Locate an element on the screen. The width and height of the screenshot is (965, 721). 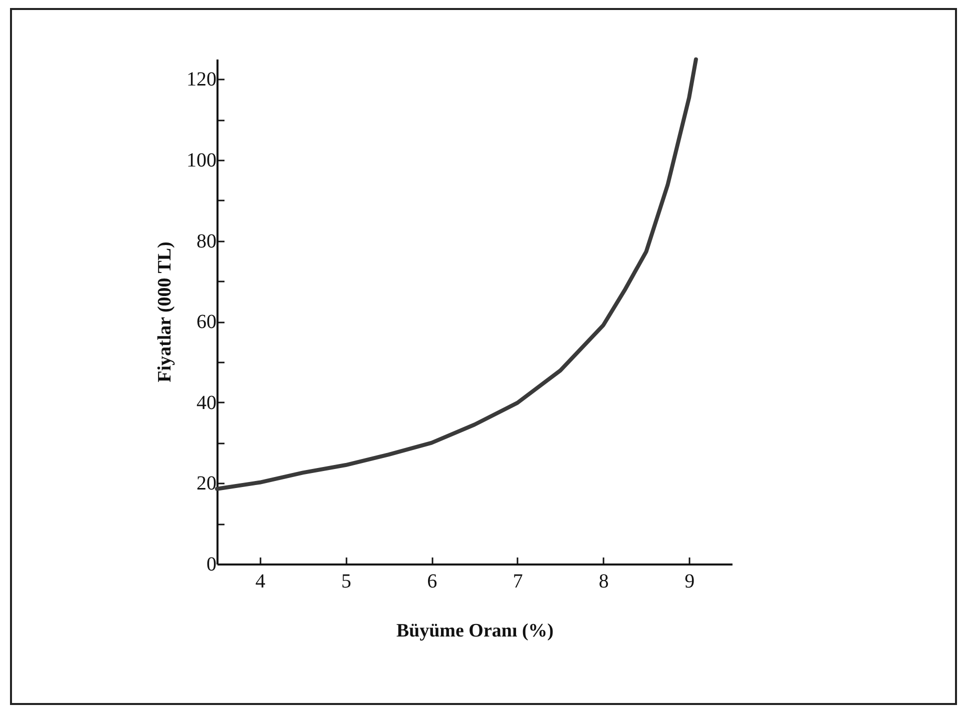
x-tick-label: 4 is located at coordinates (260, 581).